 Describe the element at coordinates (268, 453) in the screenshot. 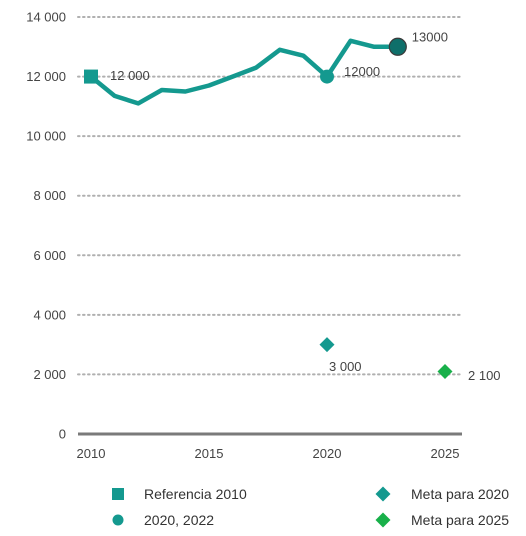

I see `x-axis-tick-labels: 2010 2015 2020 2025` at that location.